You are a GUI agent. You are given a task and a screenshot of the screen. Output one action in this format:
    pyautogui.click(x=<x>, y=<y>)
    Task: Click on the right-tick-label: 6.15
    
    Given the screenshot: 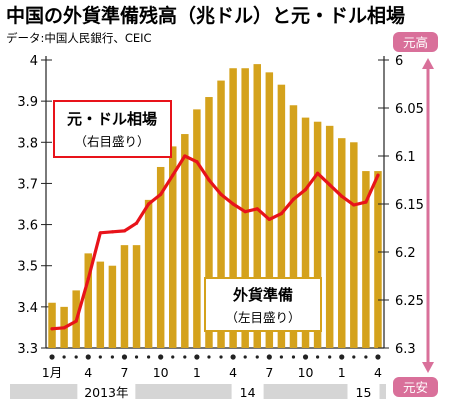 What is the action you would take?
    pyautogui.click(x=409, y=205)
    